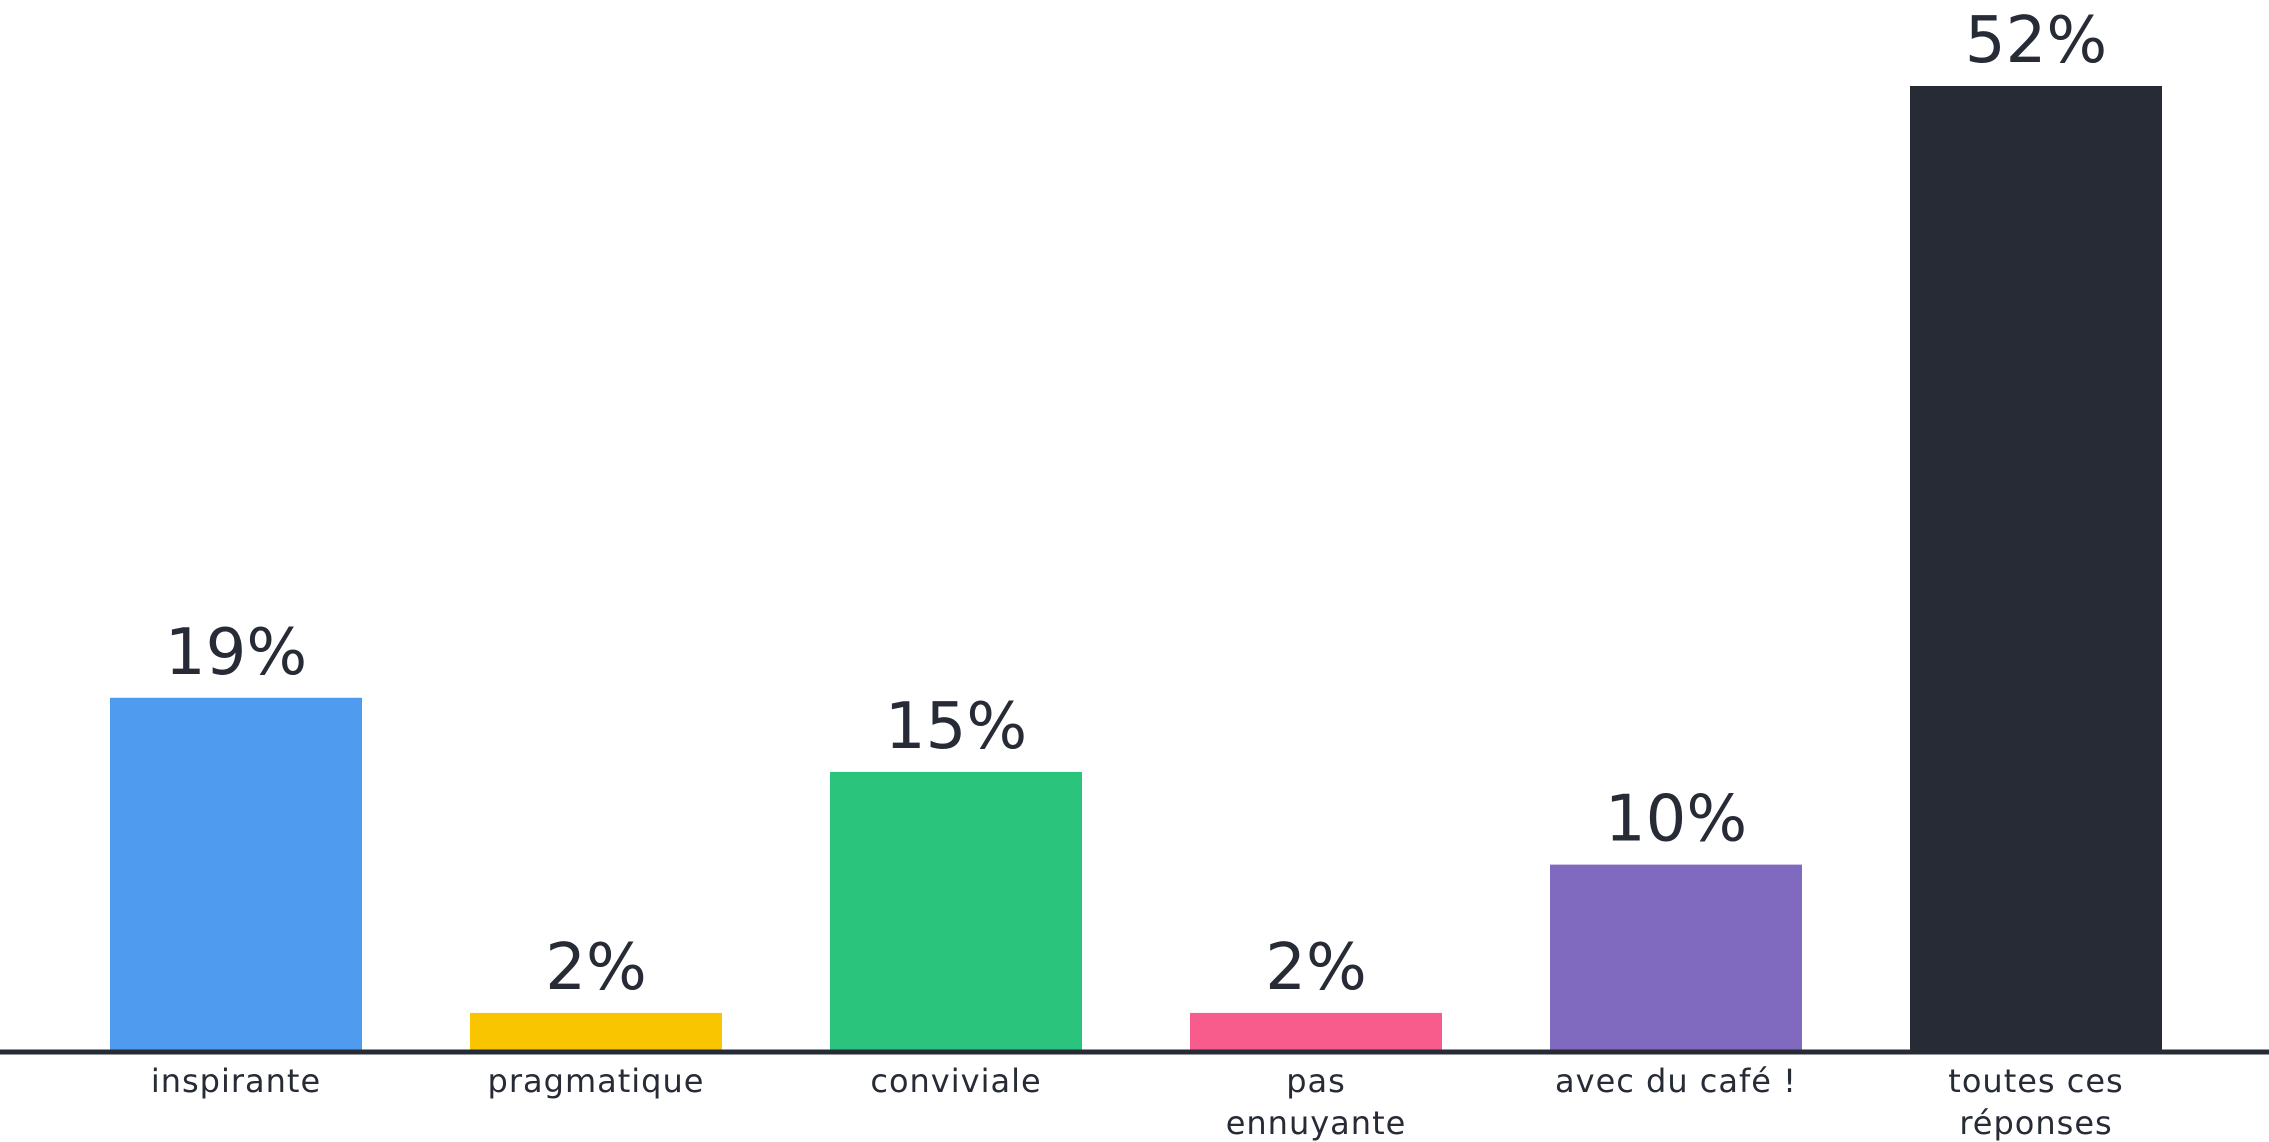 The width and height of the screenshot is (2269, 1142). Describe the element at coordinates (236, 653) in the screenshot. I see `value-label-0: 19%` at that location.